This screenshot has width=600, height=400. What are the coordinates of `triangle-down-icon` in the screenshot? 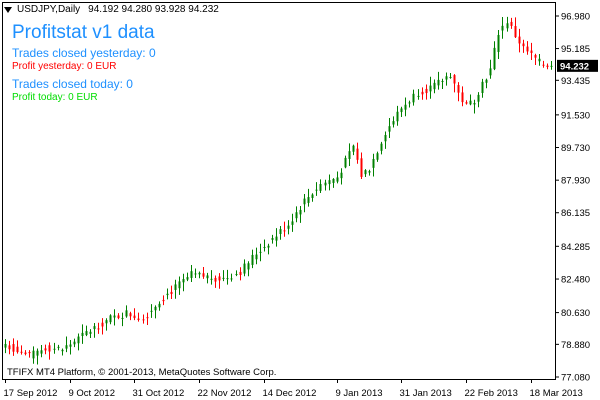 It's located at (8, 10).